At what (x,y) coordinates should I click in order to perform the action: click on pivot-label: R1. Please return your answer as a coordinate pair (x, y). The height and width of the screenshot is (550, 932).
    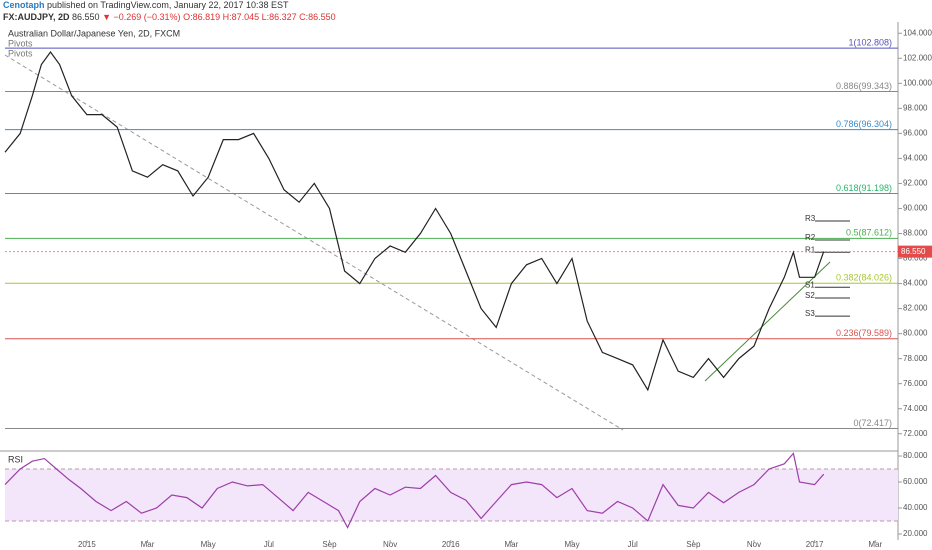
    Looking at the image, I should click on (810, 249).